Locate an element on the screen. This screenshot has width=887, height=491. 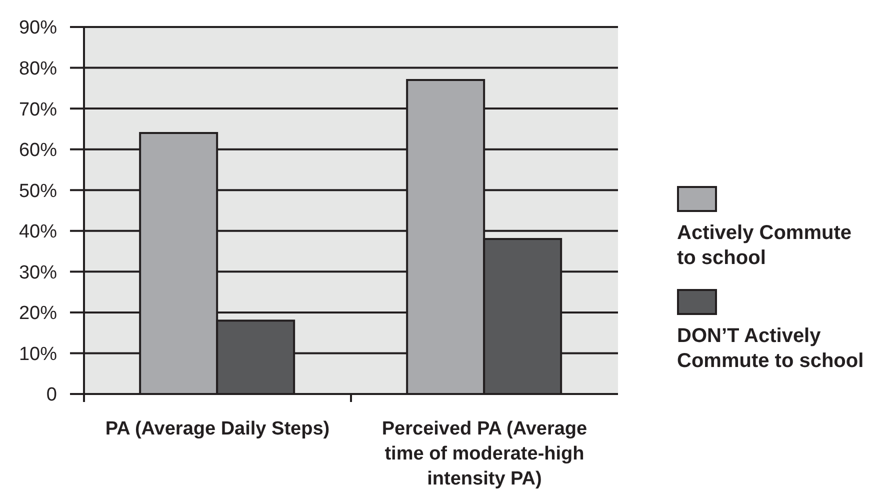
y-tick-label: 20% is located at coordinates (38, 313).